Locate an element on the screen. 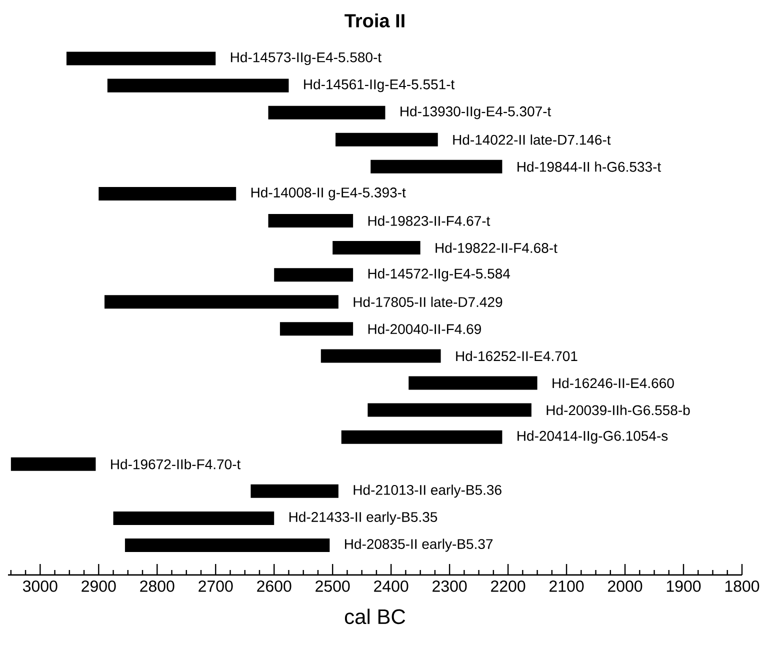  y-tick-label: Hd-21433-II early-B5.35 is located at coordinates (363, 518).